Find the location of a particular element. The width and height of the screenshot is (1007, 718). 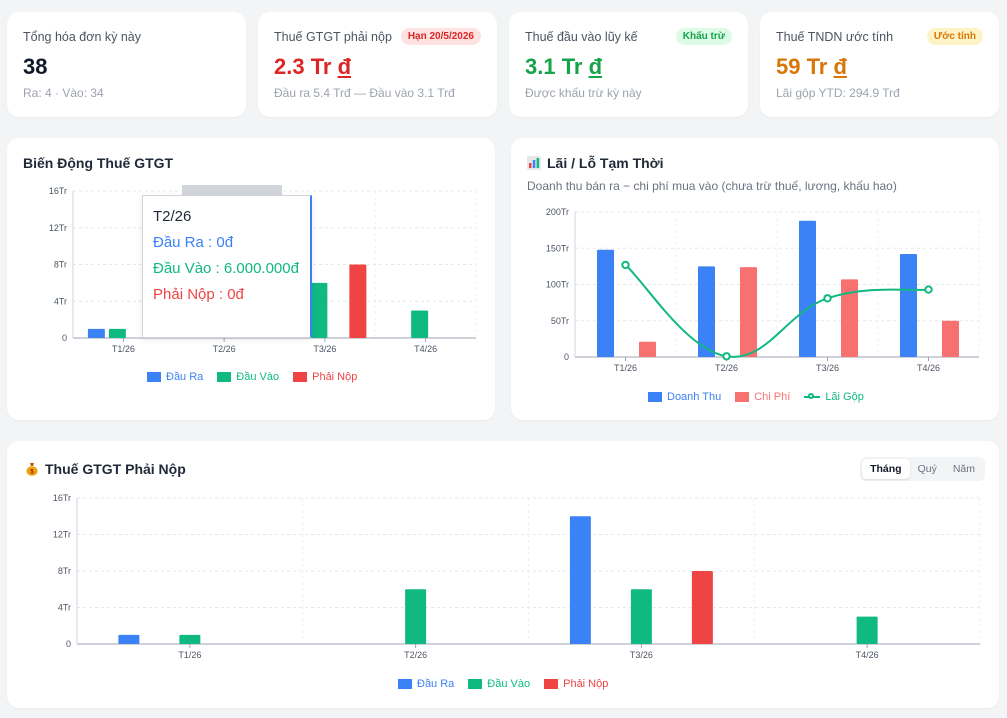

toggle-year: Năm is located at coordinates (963, 469).